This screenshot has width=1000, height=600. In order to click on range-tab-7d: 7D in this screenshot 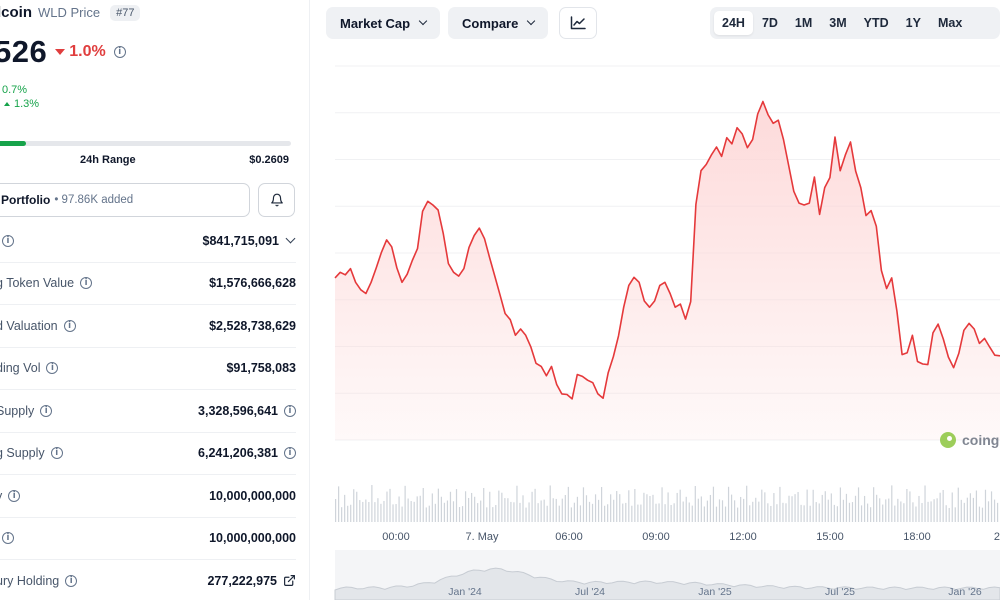, I will do `click(769, 23)`.